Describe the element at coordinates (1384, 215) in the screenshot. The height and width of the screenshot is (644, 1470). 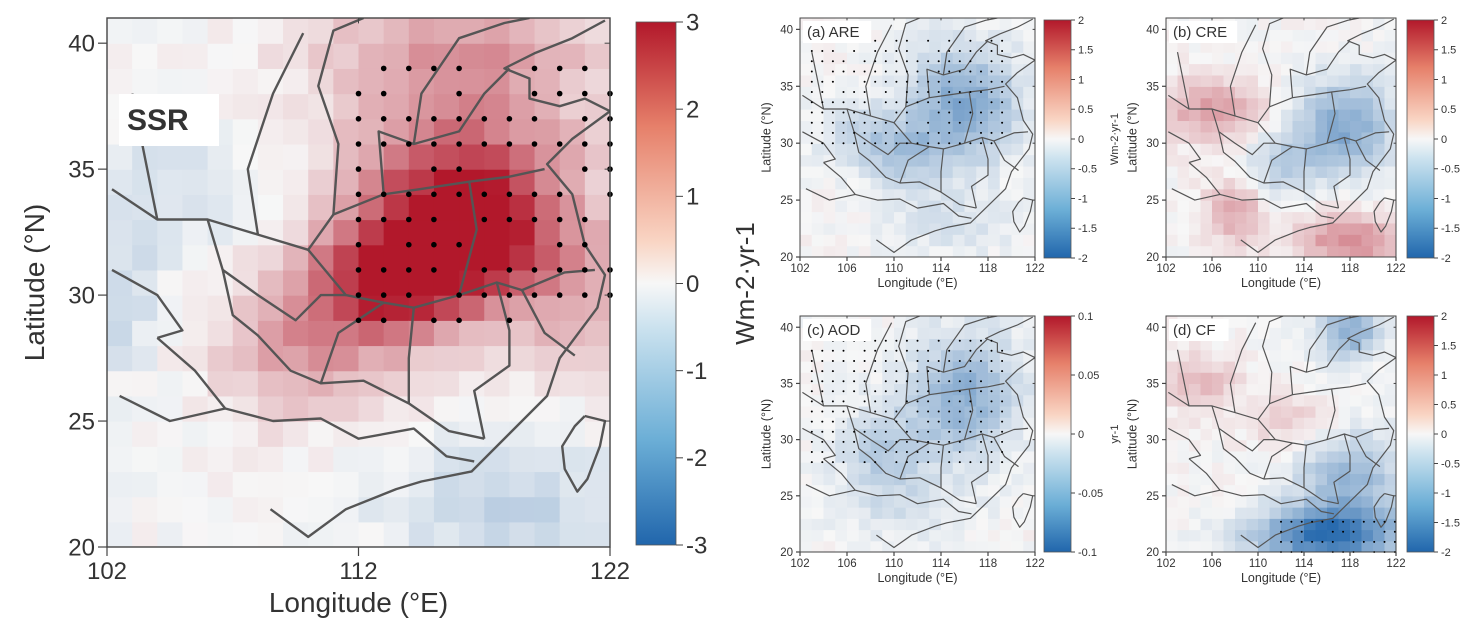
I see `cre-taiwan-outline` at that location.